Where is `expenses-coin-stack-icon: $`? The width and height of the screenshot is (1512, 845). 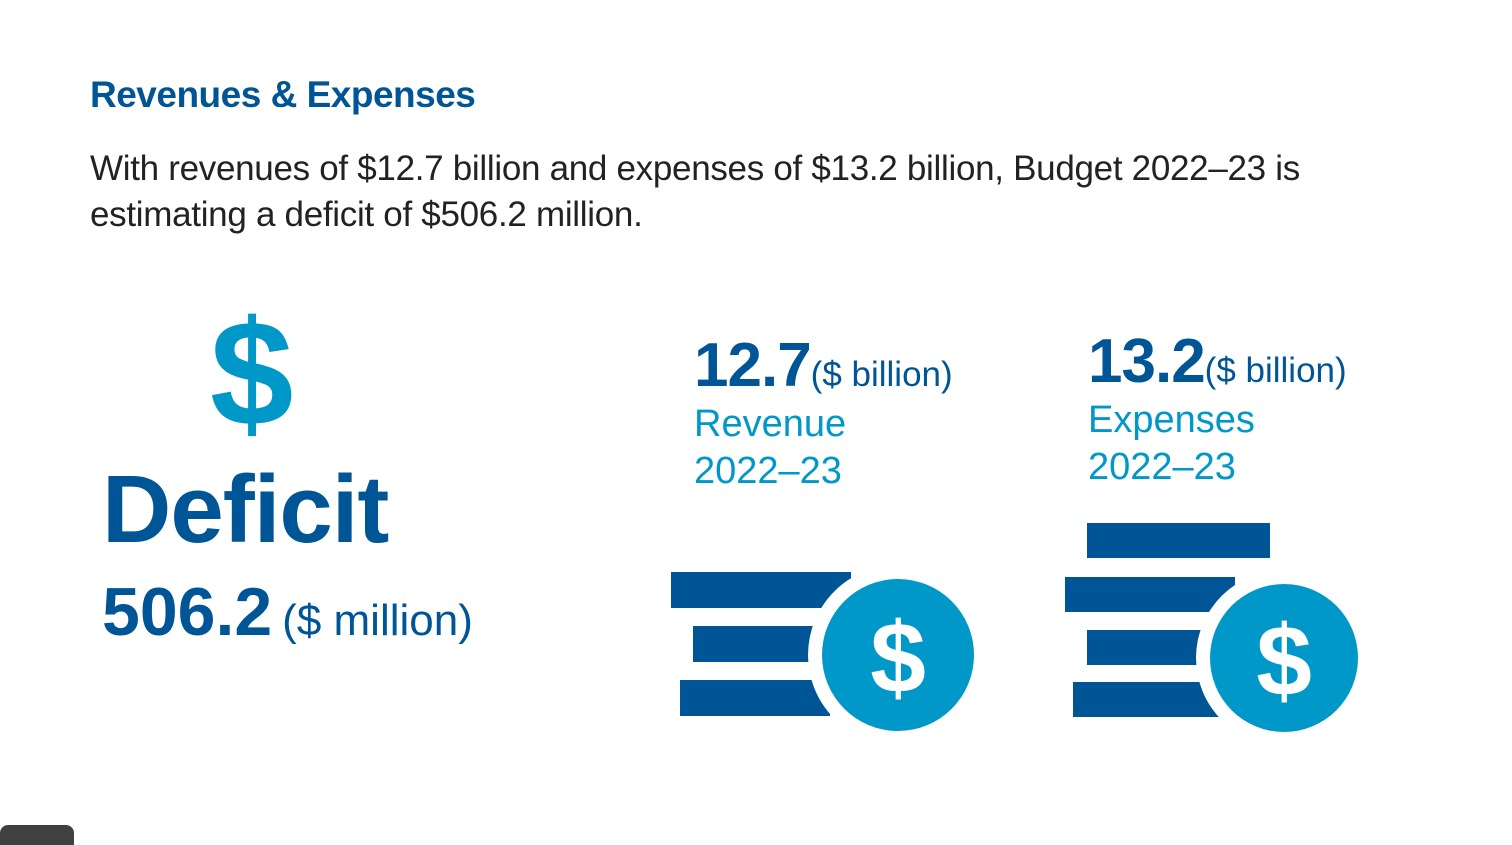
expenses-coin-stack-icon: $ is located at coordinates (1218, 634).